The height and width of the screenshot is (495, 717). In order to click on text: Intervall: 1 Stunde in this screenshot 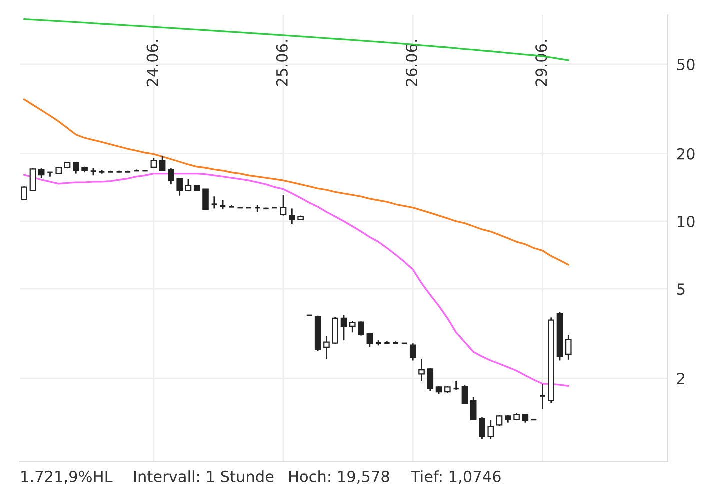, I will do `click(204, 476)`.